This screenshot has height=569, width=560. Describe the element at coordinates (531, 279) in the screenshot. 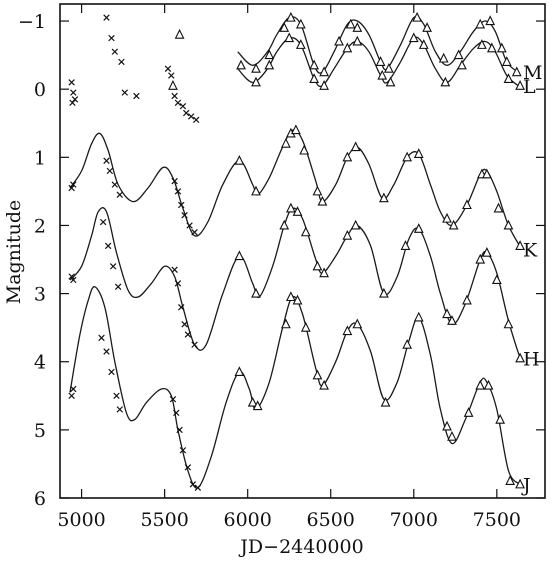

I see `band-labels: ML K H J` at that location.